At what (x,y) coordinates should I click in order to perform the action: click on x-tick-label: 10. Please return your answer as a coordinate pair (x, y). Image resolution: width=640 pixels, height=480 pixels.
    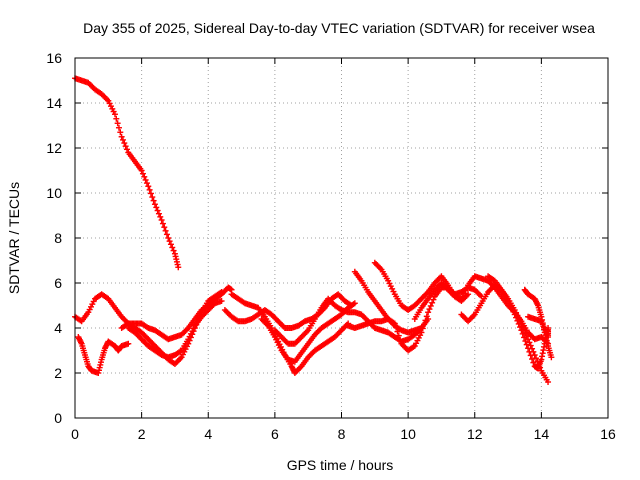
    Looking at the image, I should click on (408, 434).